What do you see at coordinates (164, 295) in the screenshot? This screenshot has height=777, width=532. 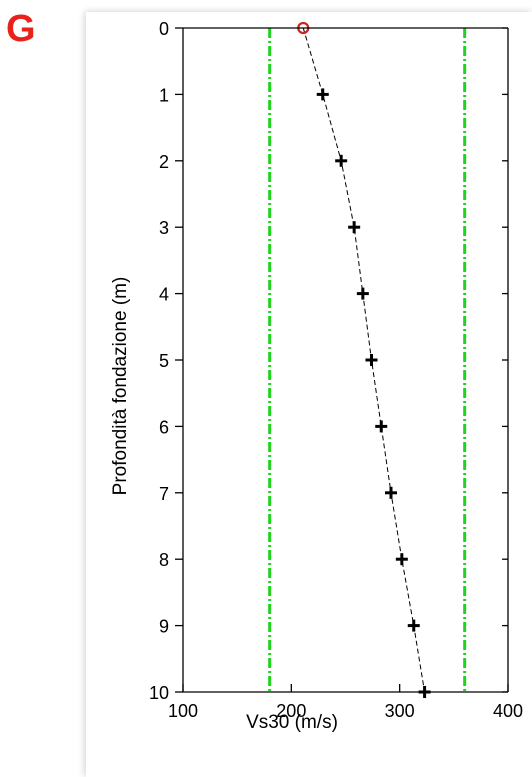 I see `y-tick-label: 4` at bounding box center [164, 295].